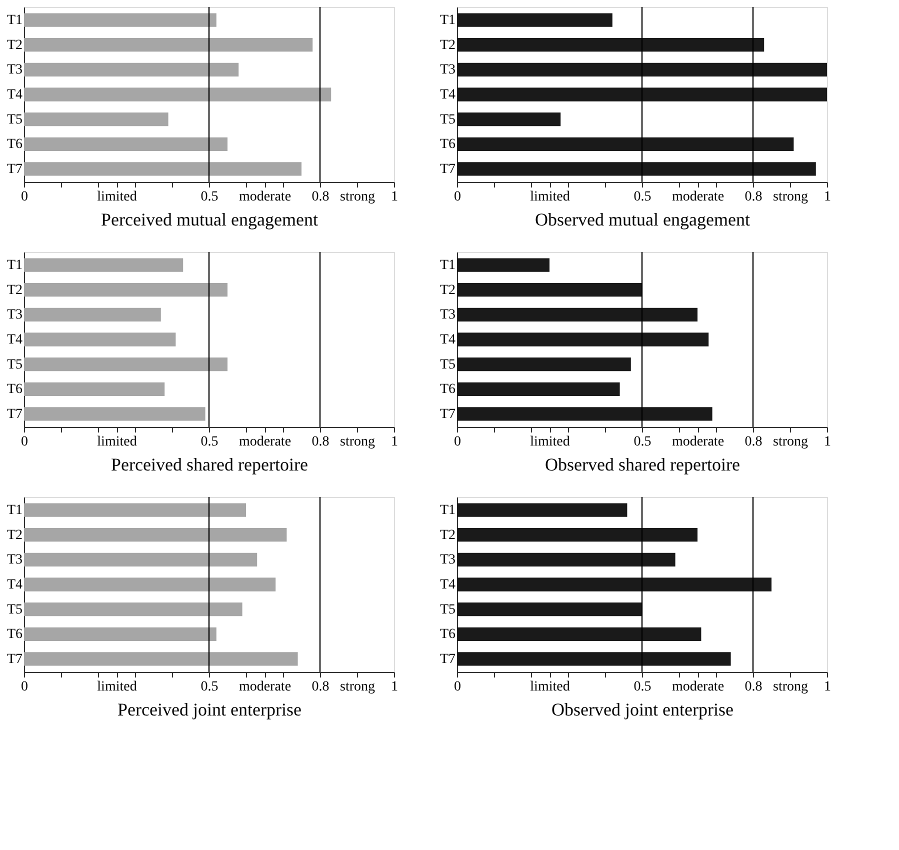  Describe the element at coordinates (209, 220) in the screenshot. I see `x-axis-title: Perceived mutual engagement` at that location.